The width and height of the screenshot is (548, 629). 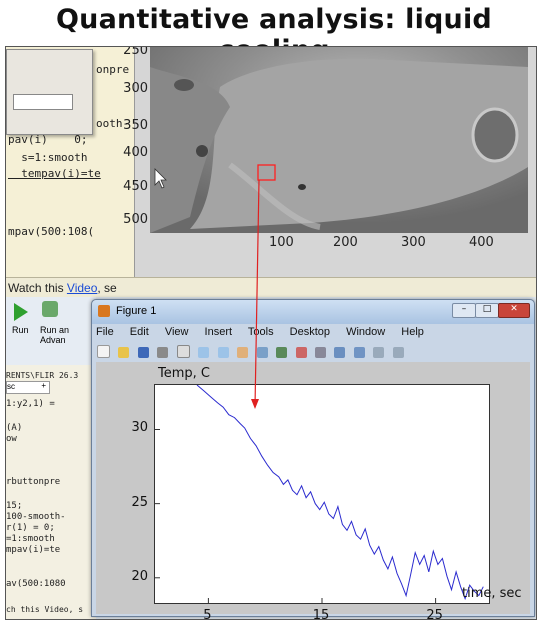 What do you see at coordinates (434, 614) in the screenshot?
I see `x-tick-label: 25` at bounding box center [434, 614].